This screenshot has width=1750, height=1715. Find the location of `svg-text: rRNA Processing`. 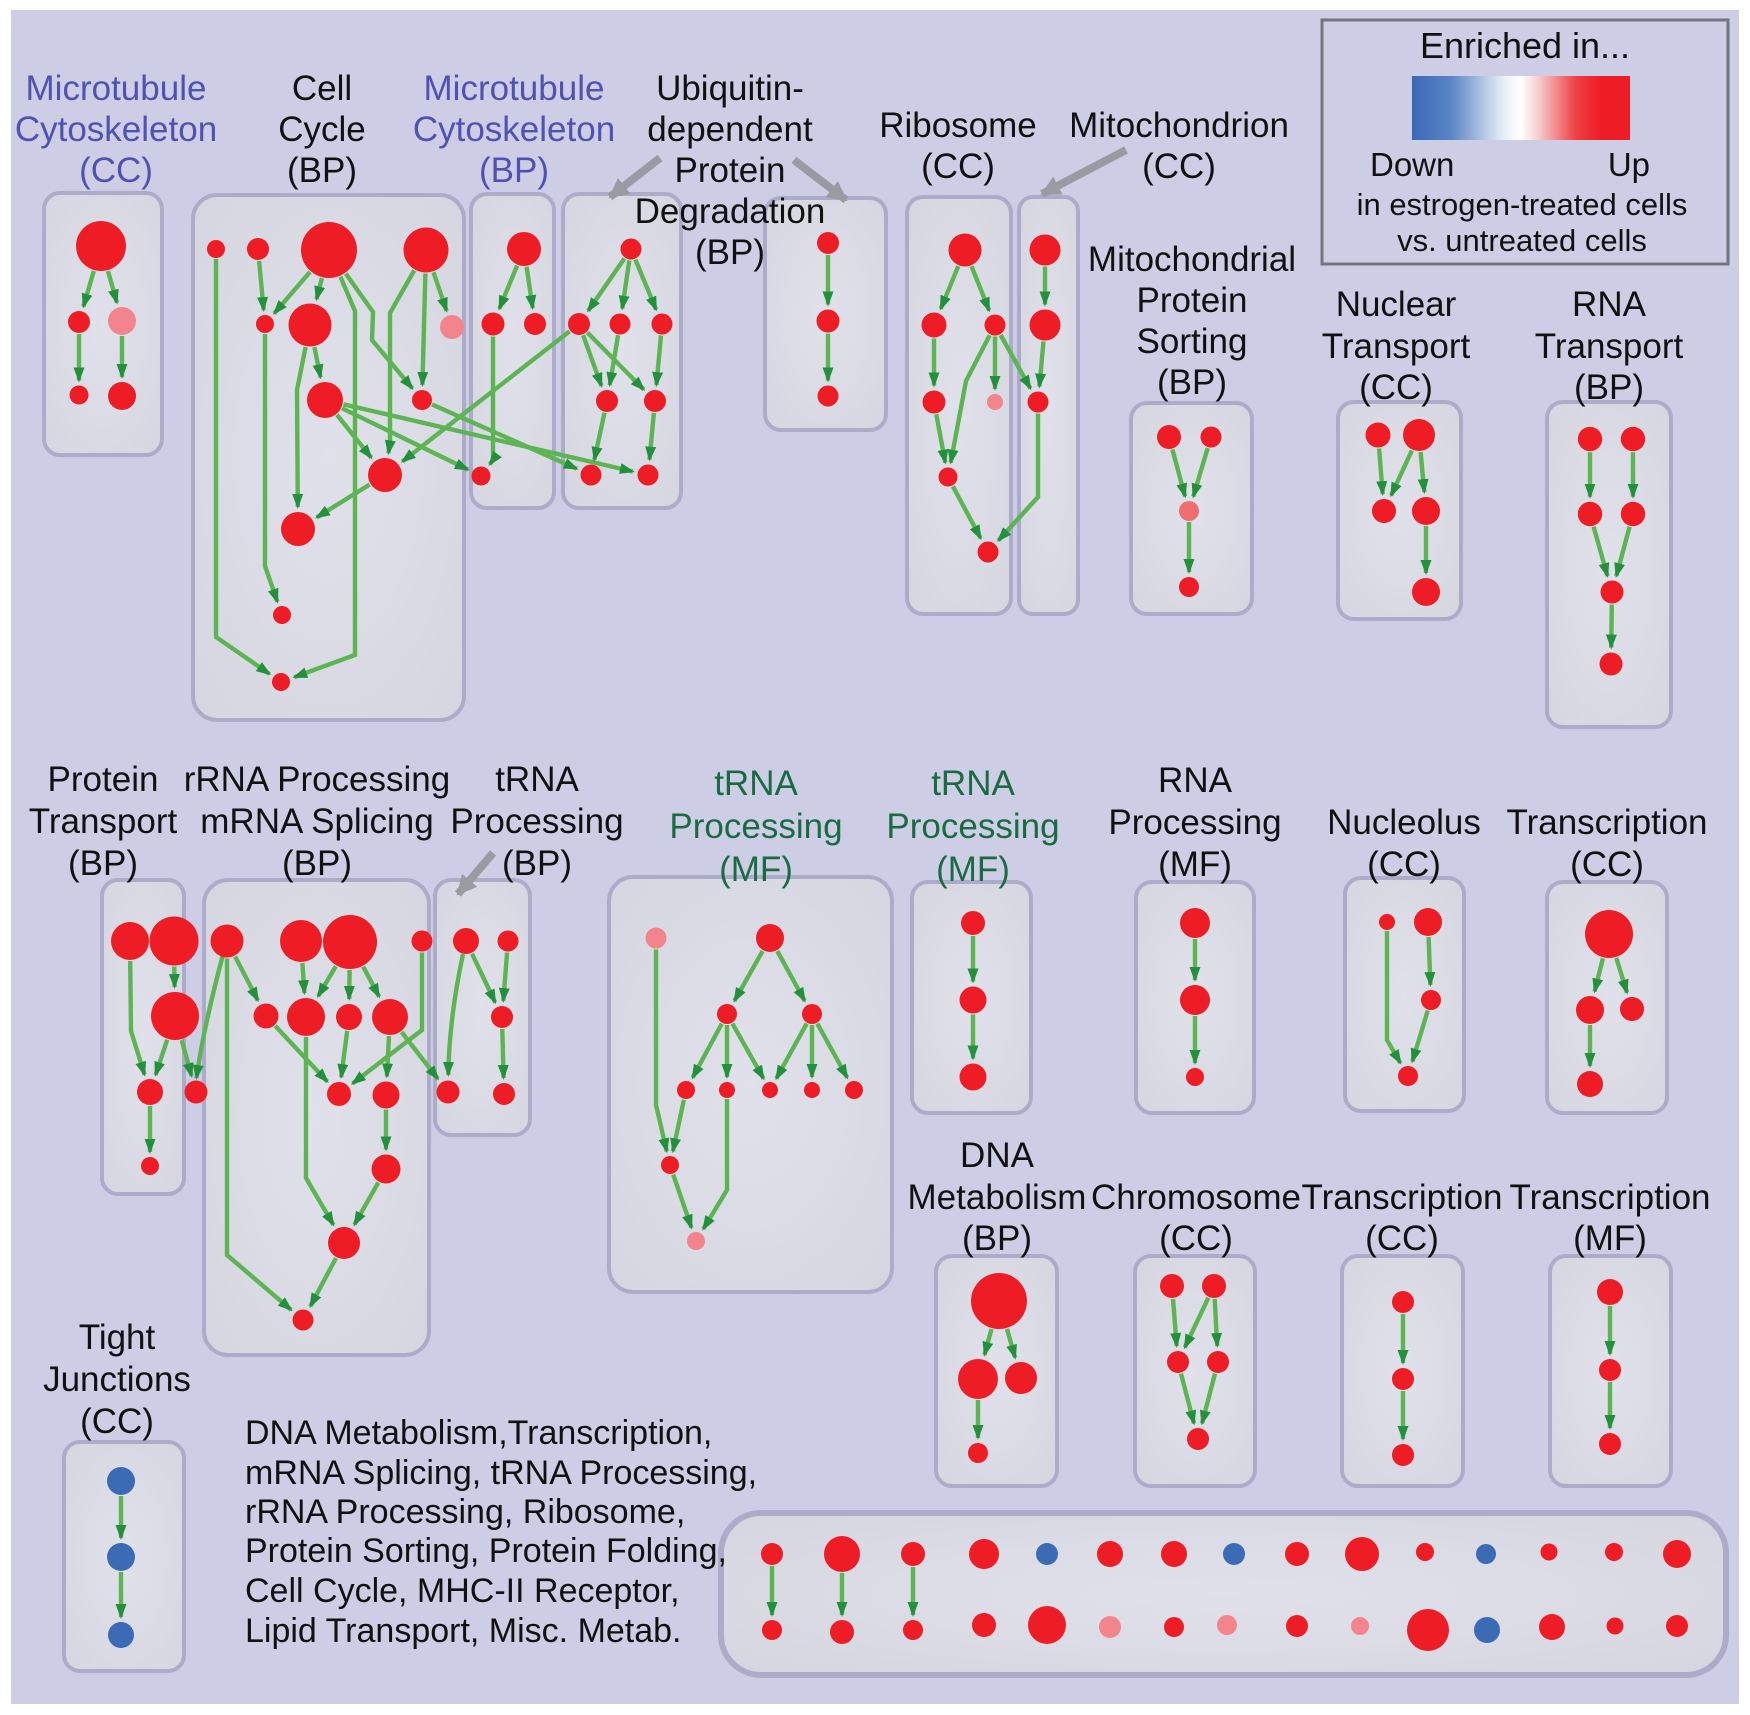

svg-text: rRNA Processing is located at coordinates (317, 779).